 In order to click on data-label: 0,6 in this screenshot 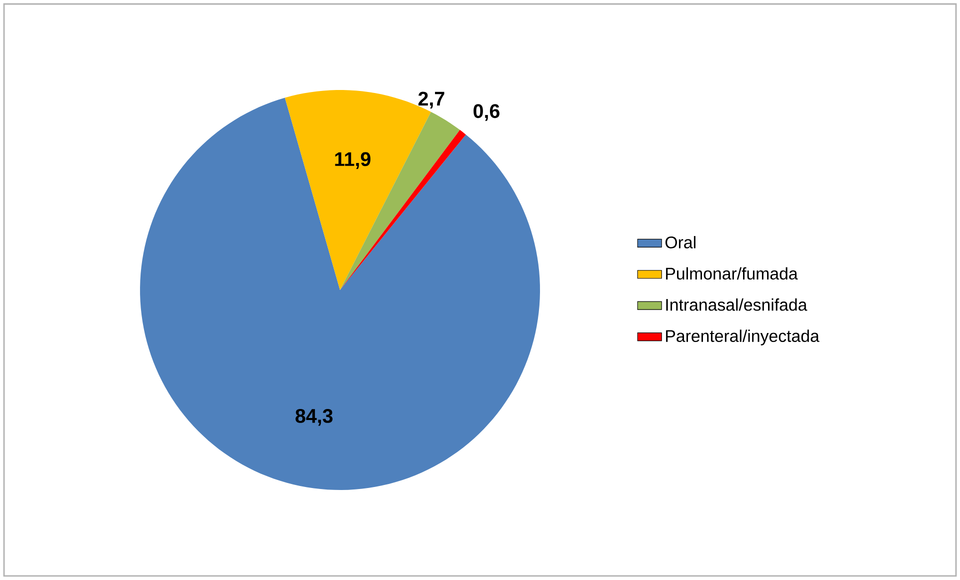, I will do `click(487, 112)`.